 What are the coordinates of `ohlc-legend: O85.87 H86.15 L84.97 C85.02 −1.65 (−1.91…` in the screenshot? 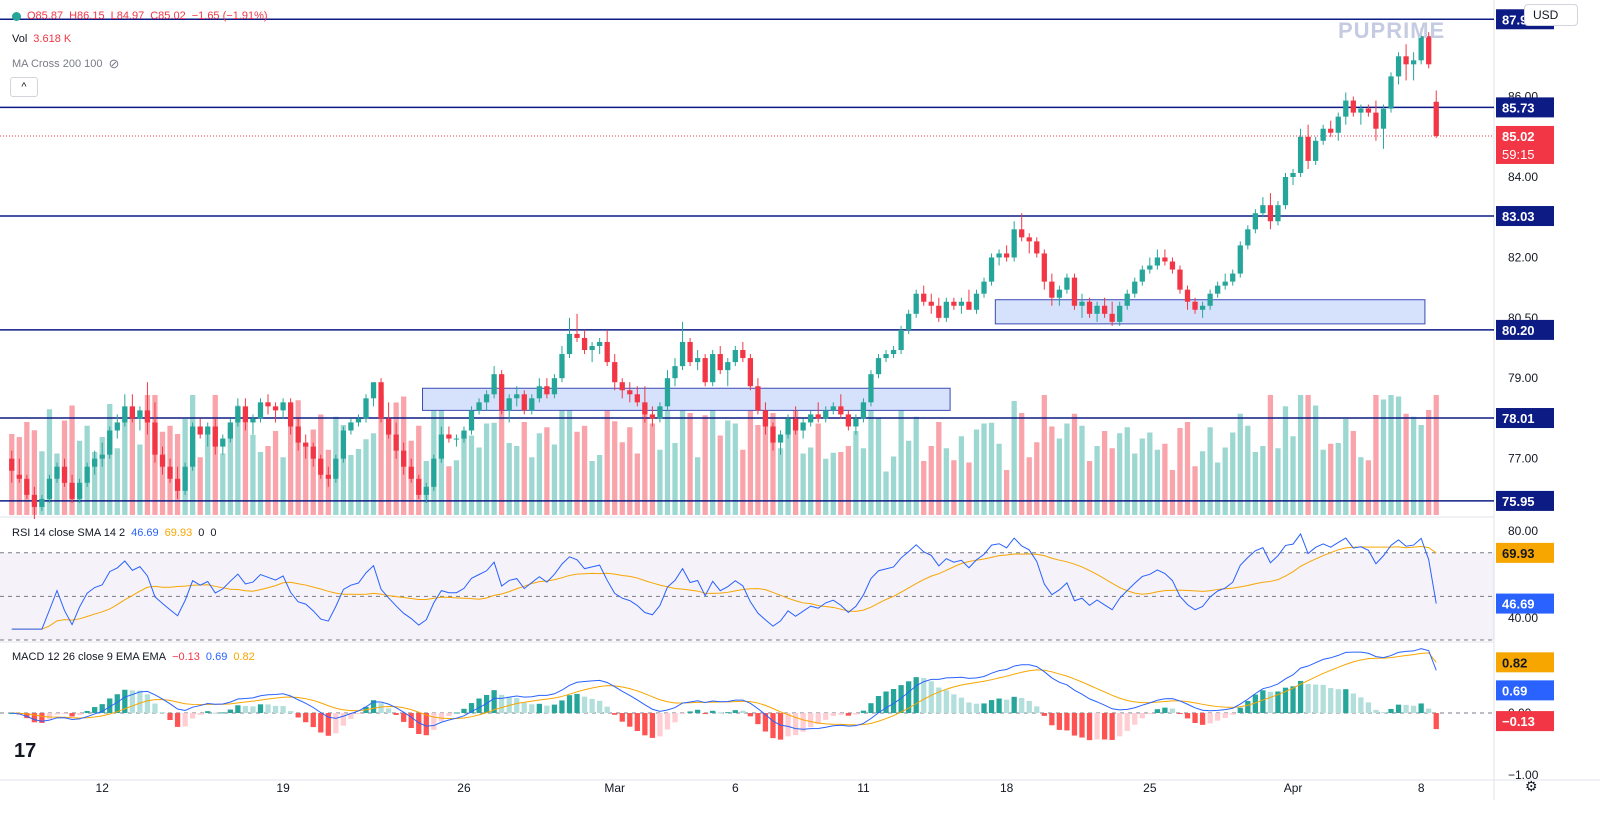 It's located at (140, 16).